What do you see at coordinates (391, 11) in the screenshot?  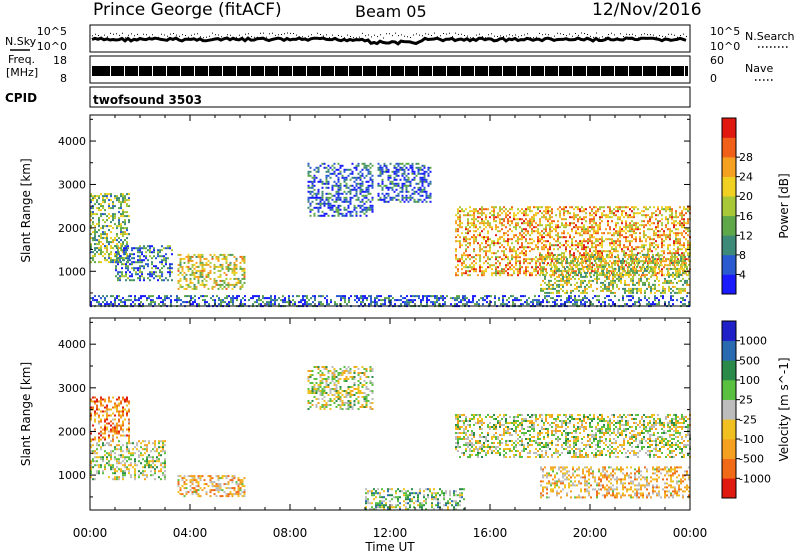 I see `beam-label: Beam 05` at bounding box center [391, 11].